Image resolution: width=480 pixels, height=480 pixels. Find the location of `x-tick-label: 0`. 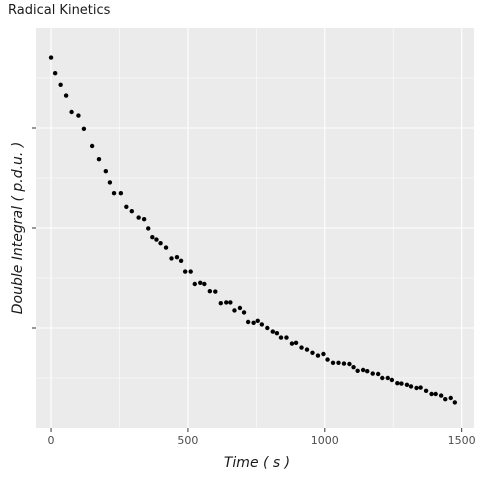

x-tick-label: 0 is located at coordinates (51, 440).